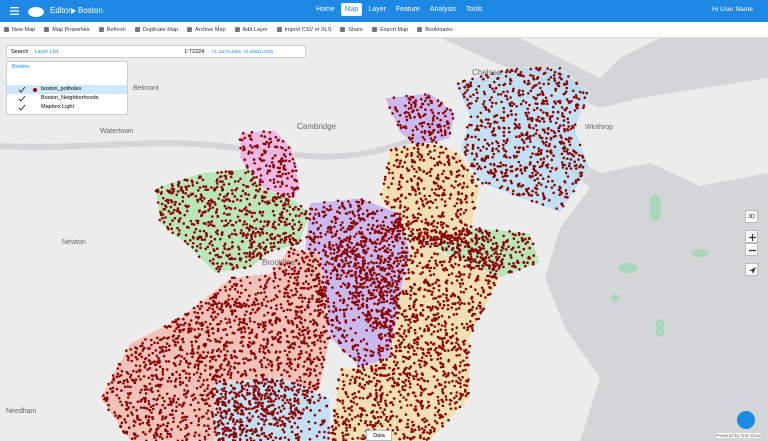 This screenshot has width=768, height=441. I want to click on app-name: Editor, so click(60, 10).